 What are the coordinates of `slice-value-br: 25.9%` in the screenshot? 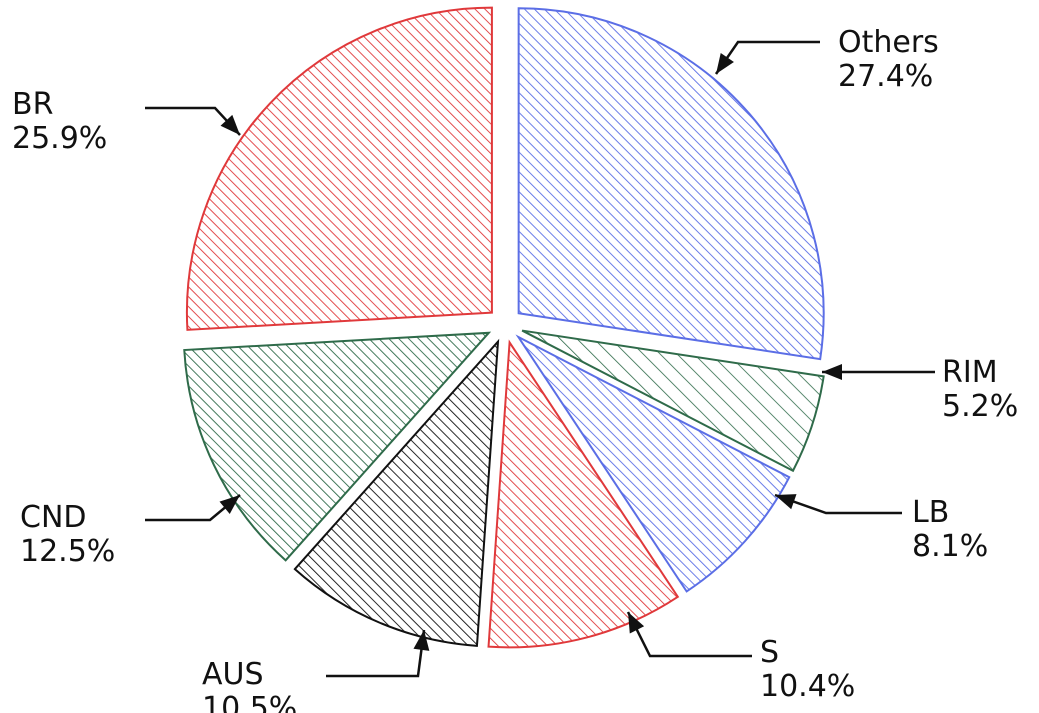 It's located at (59, 138).